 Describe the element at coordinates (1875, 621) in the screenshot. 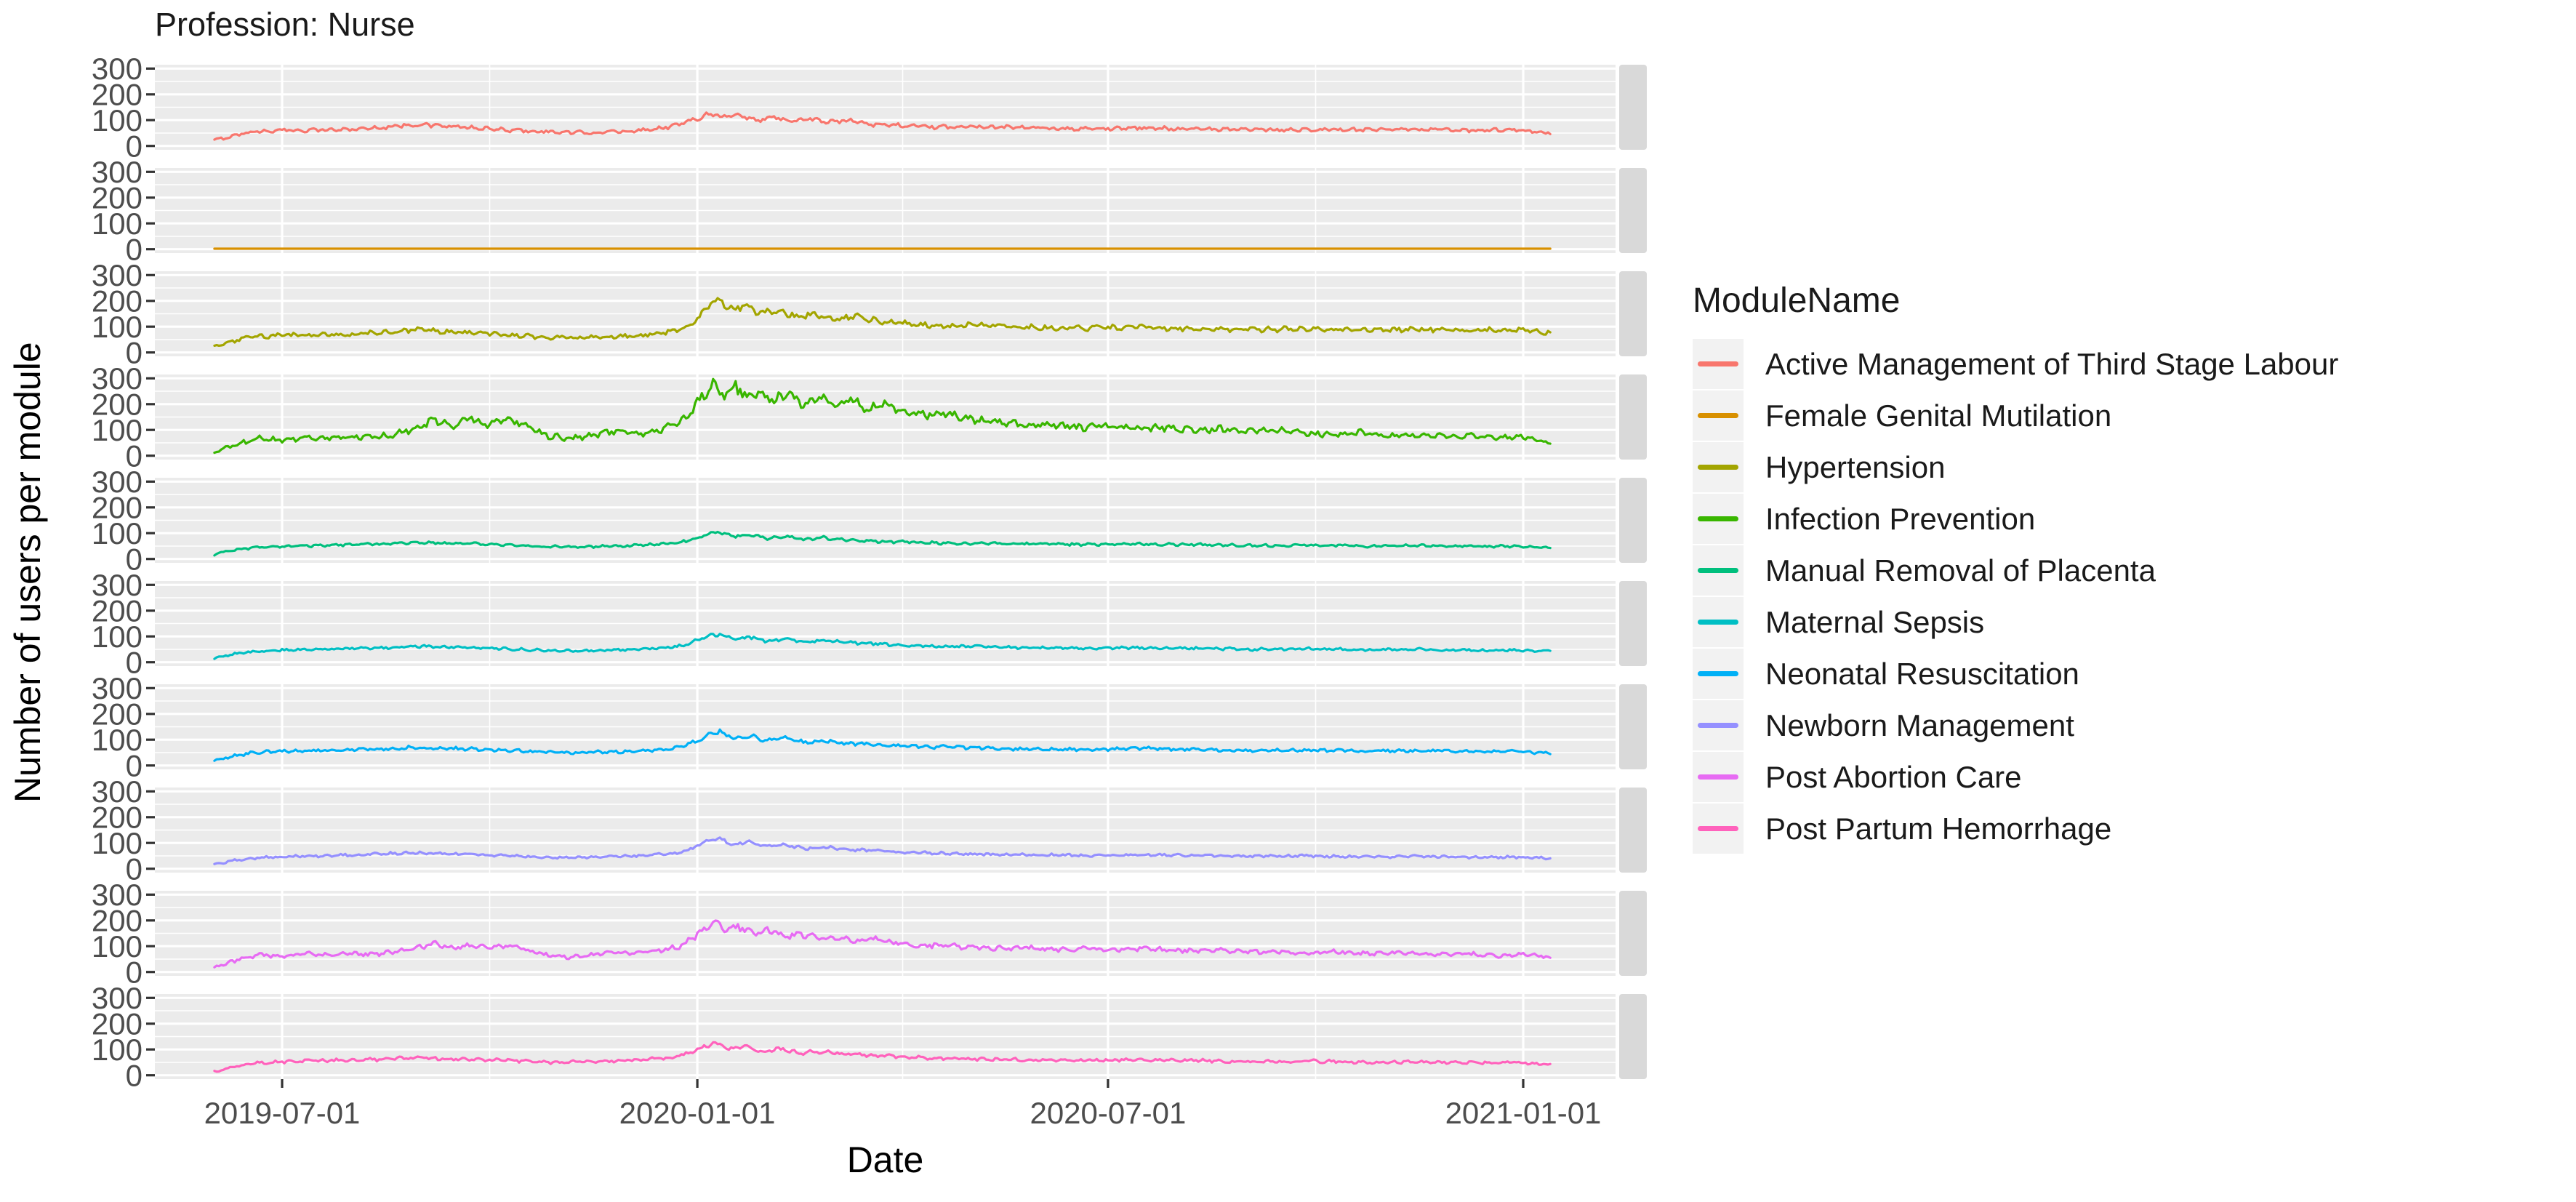

I see `legend-item-label: Maternal Sepsis` at that location.